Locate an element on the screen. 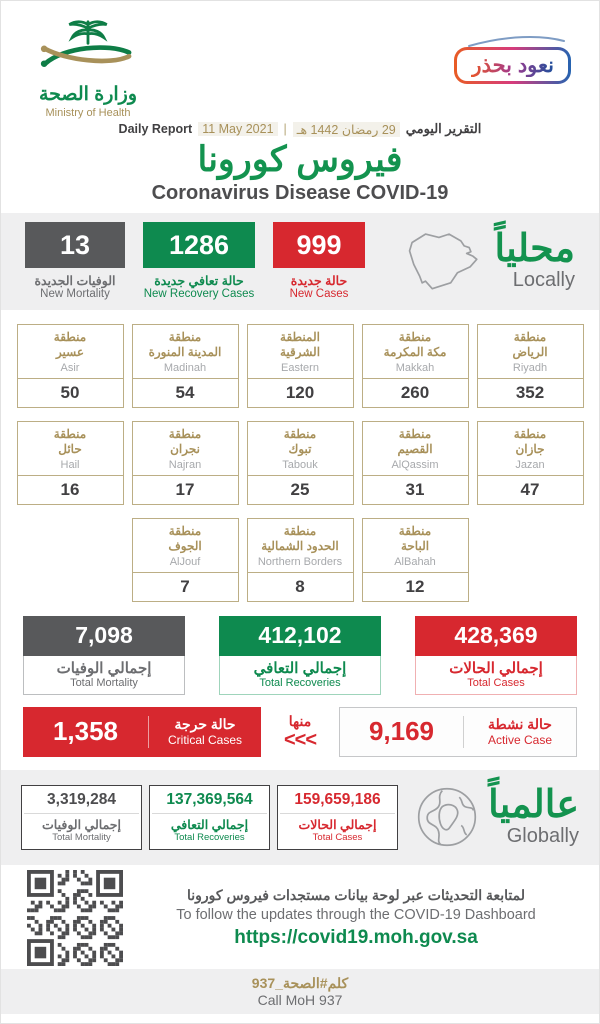  region-name-en: Hail is located at coordinates (70, 464).